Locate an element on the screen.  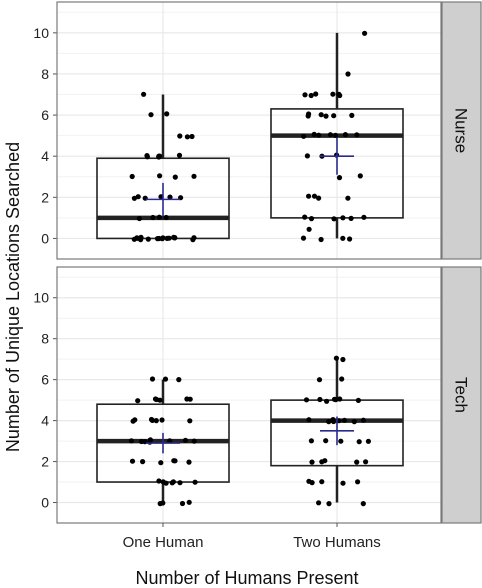
box-two-humans is located at coordinates (337, 431).